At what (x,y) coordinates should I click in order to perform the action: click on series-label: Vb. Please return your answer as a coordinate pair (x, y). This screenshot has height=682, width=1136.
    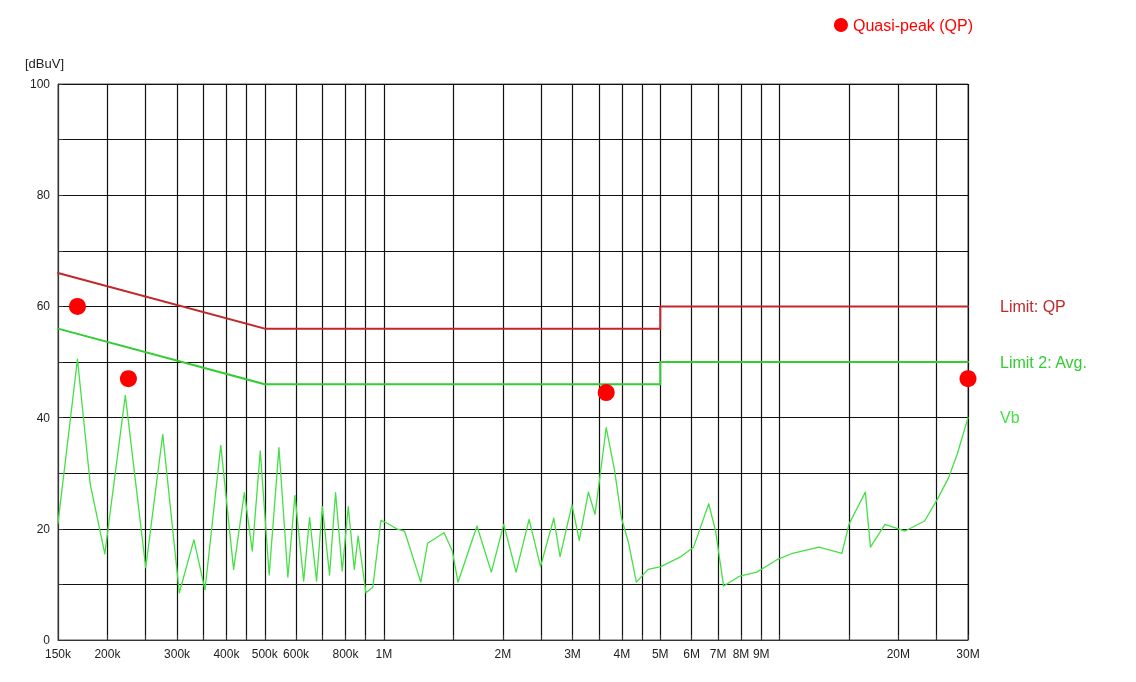
    Looking at the image, I should click on (1010, 418).